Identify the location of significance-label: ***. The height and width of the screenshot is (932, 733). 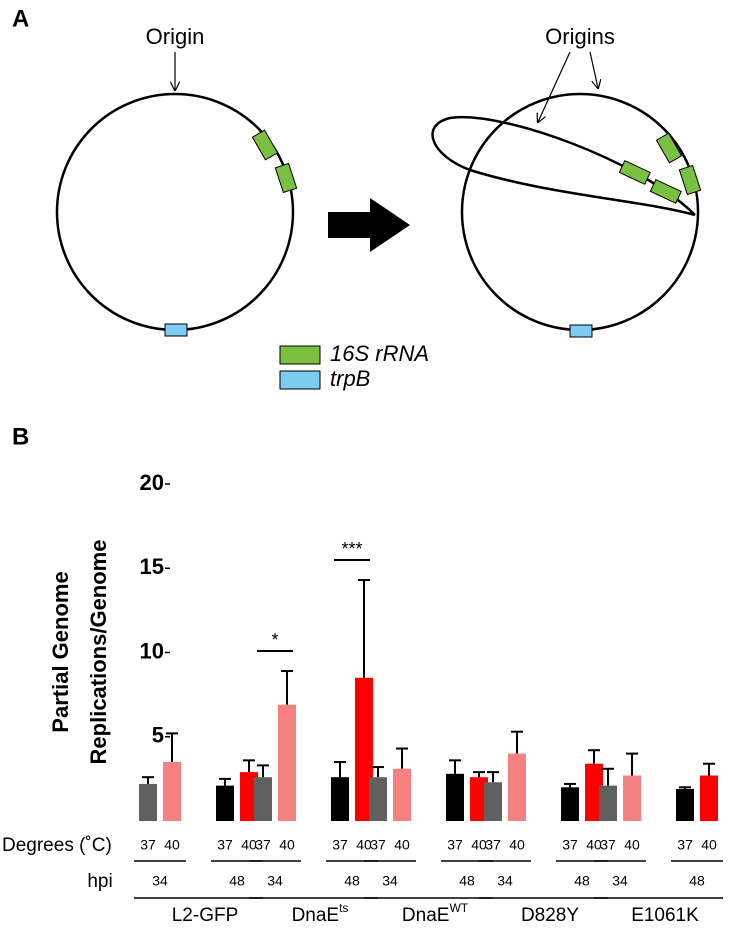
(351, 549).